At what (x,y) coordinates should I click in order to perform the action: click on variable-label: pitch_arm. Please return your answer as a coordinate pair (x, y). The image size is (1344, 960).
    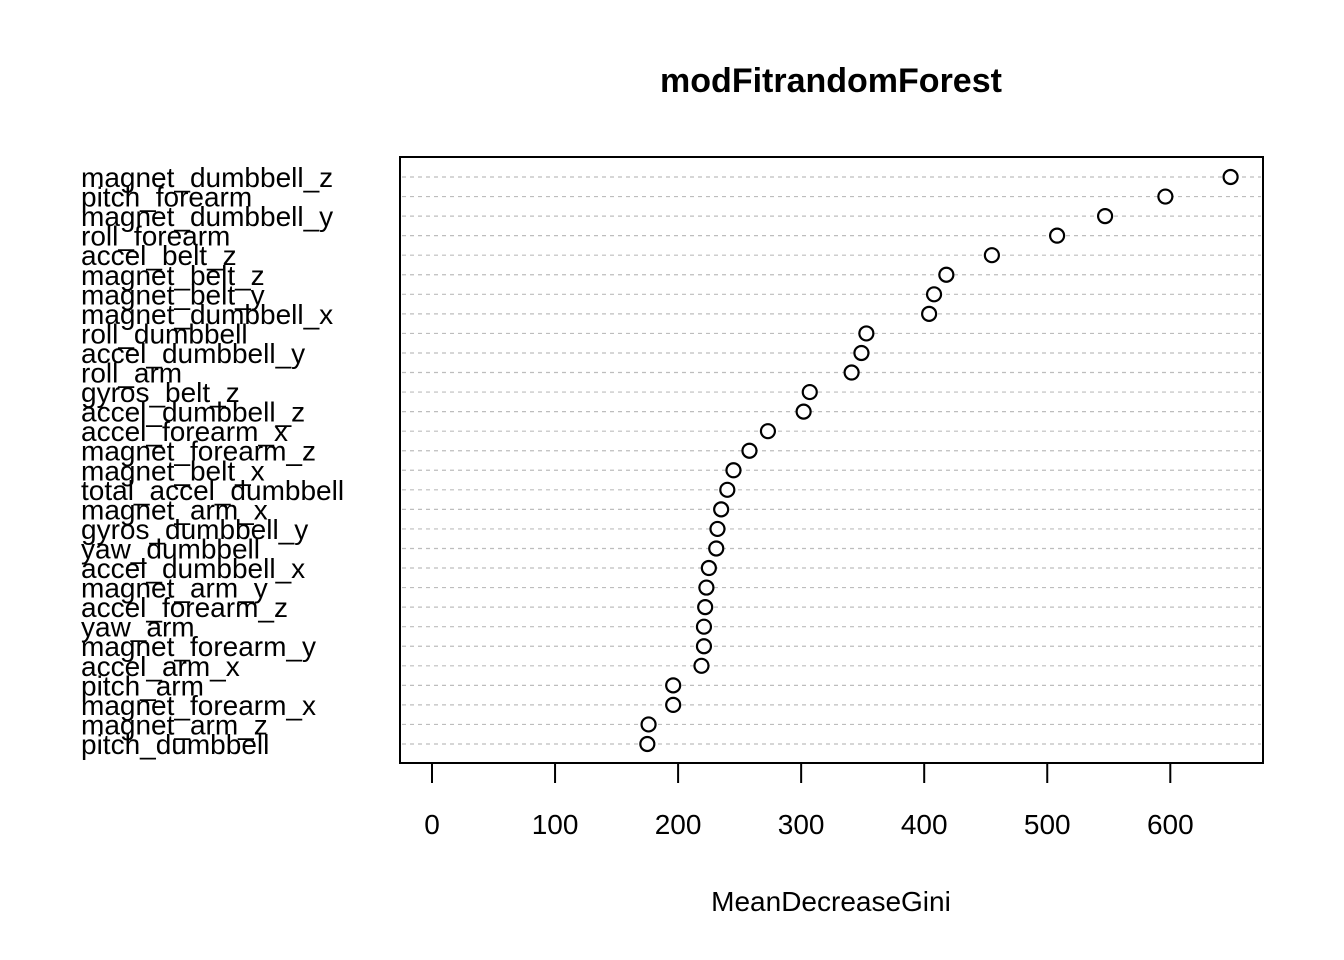
    Looking at the image, I should click on (142, 685).